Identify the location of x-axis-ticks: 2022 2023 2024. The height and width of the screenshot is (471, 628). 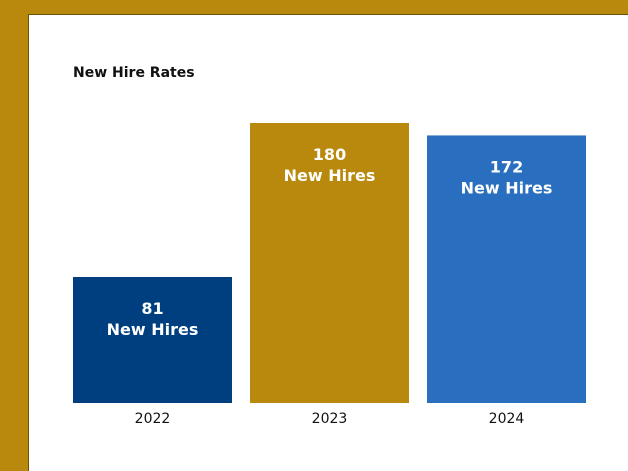
(330, 419).